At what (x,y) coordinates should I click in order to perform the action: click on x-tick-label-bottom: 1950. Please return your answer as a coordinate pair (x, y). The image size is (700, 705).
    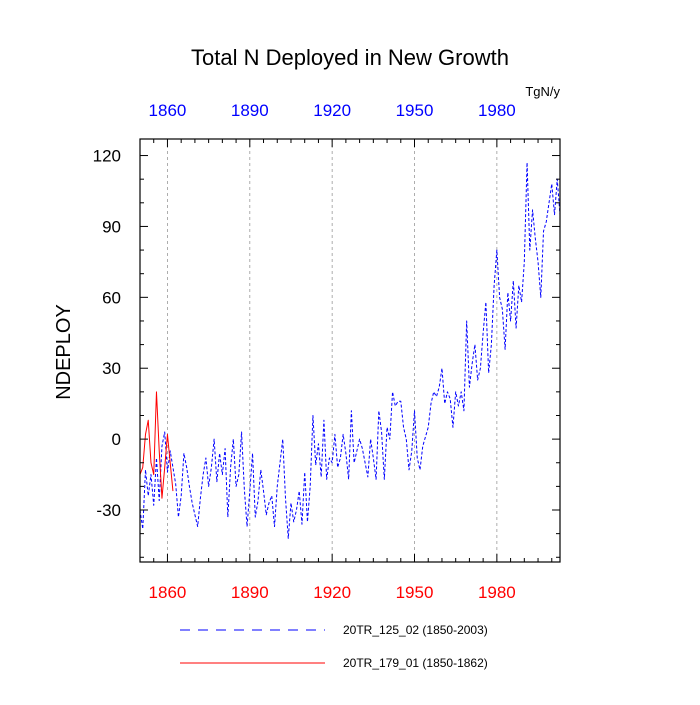
    Looking at the image, I should click on (415, 592).